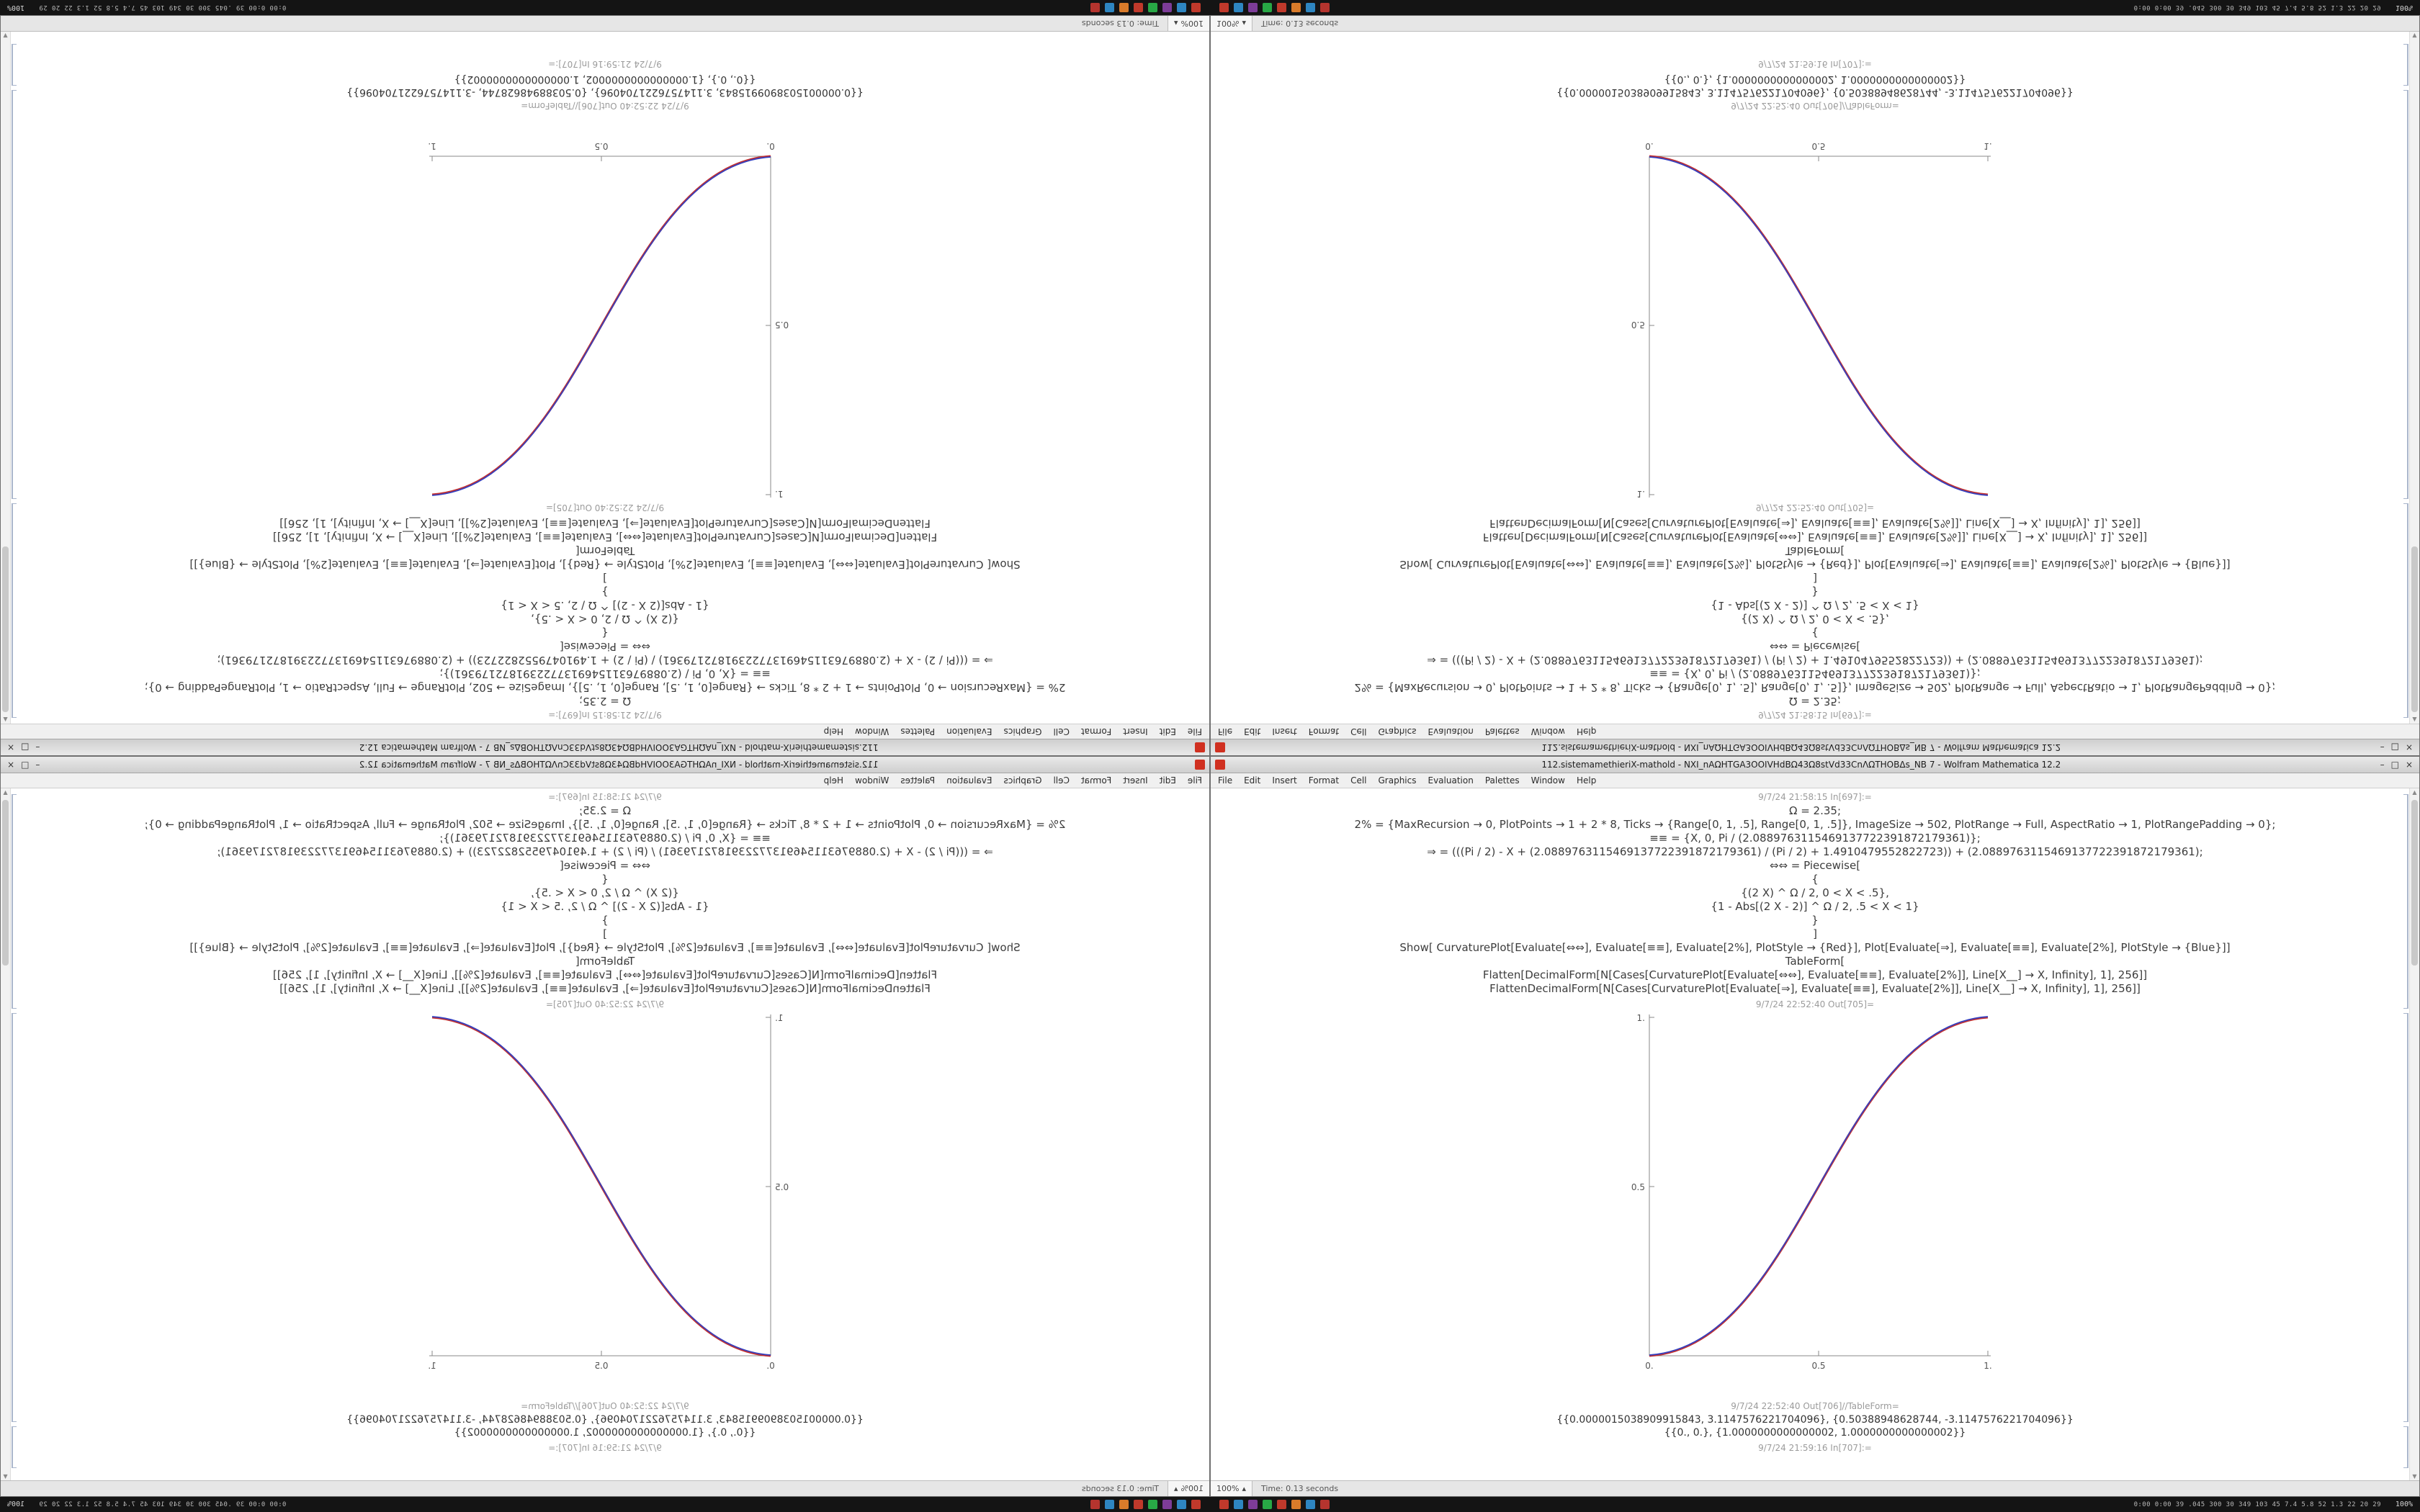 Image resolution: width=2420 pixels, height=1512 pixels. Describe the element at coordinates (14, 610) in the screenshot. I see `cell-bracket-input` at that location.